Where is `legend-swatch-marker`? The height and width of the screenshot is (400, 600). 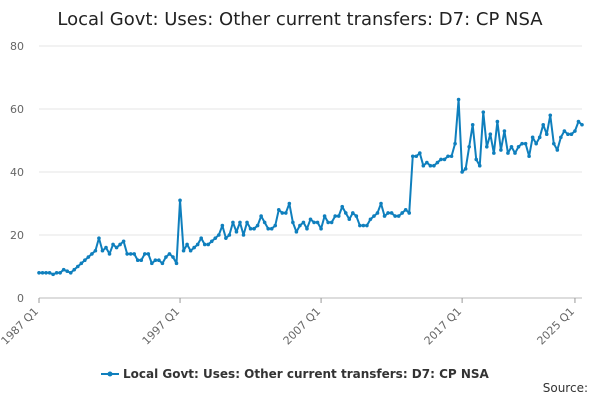 legend-swatch-marker is located at coordinates (110, 374).